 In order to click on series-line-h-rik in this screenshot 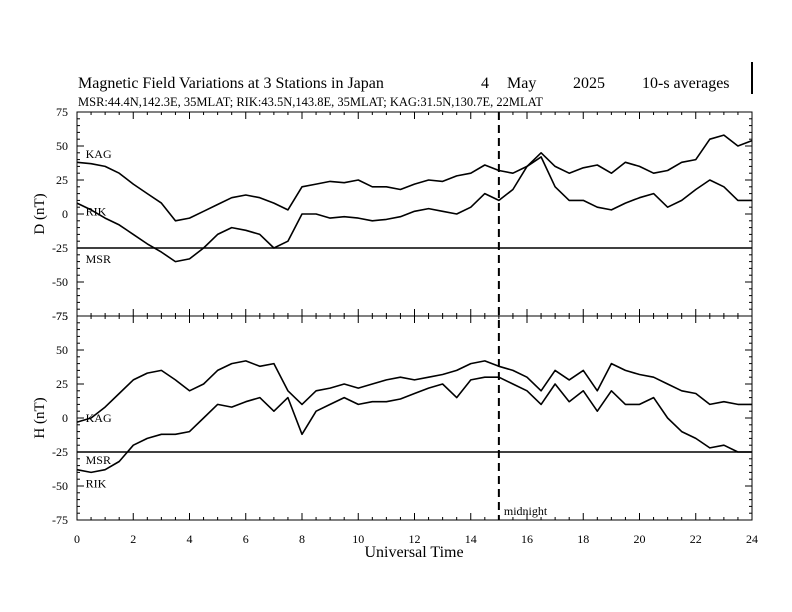, I will do `click(414, 425)`.